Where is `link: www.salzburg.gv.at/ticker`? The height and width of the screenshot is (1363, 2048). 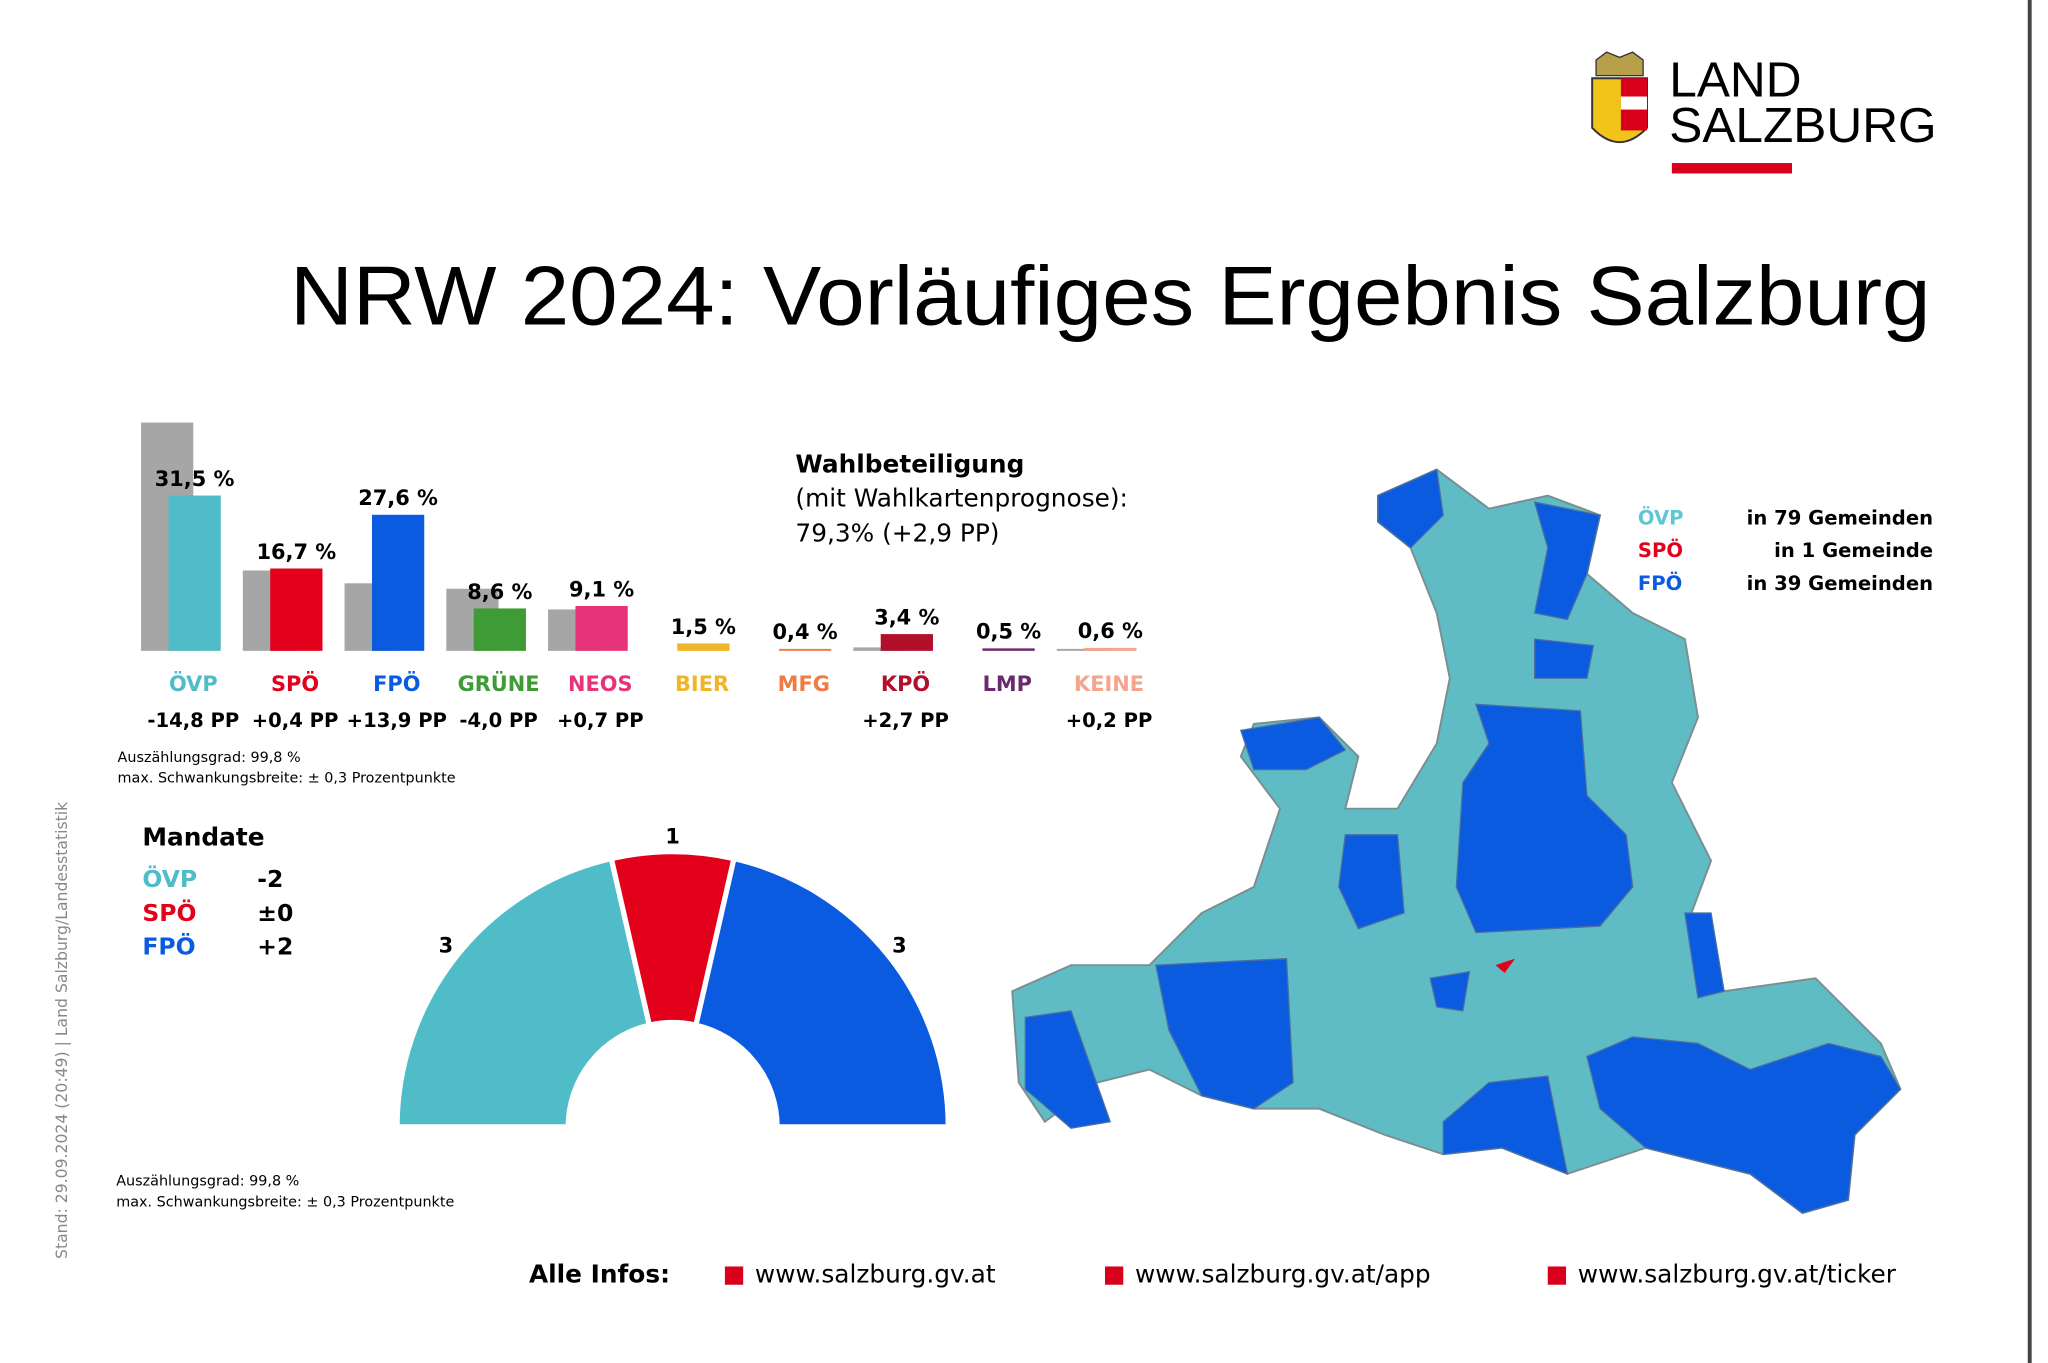 link: www.salzburg.gv.at/ticker is located at coordinates (1737, 1274).